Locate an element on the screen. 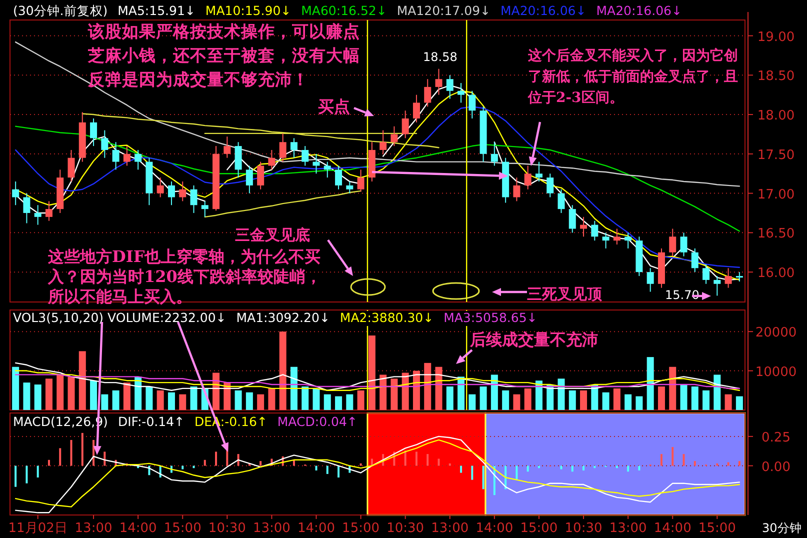 The height and width of the screenshot is (538, 807). y-tick-label: 16.00 is located at coordinates (776, 274).